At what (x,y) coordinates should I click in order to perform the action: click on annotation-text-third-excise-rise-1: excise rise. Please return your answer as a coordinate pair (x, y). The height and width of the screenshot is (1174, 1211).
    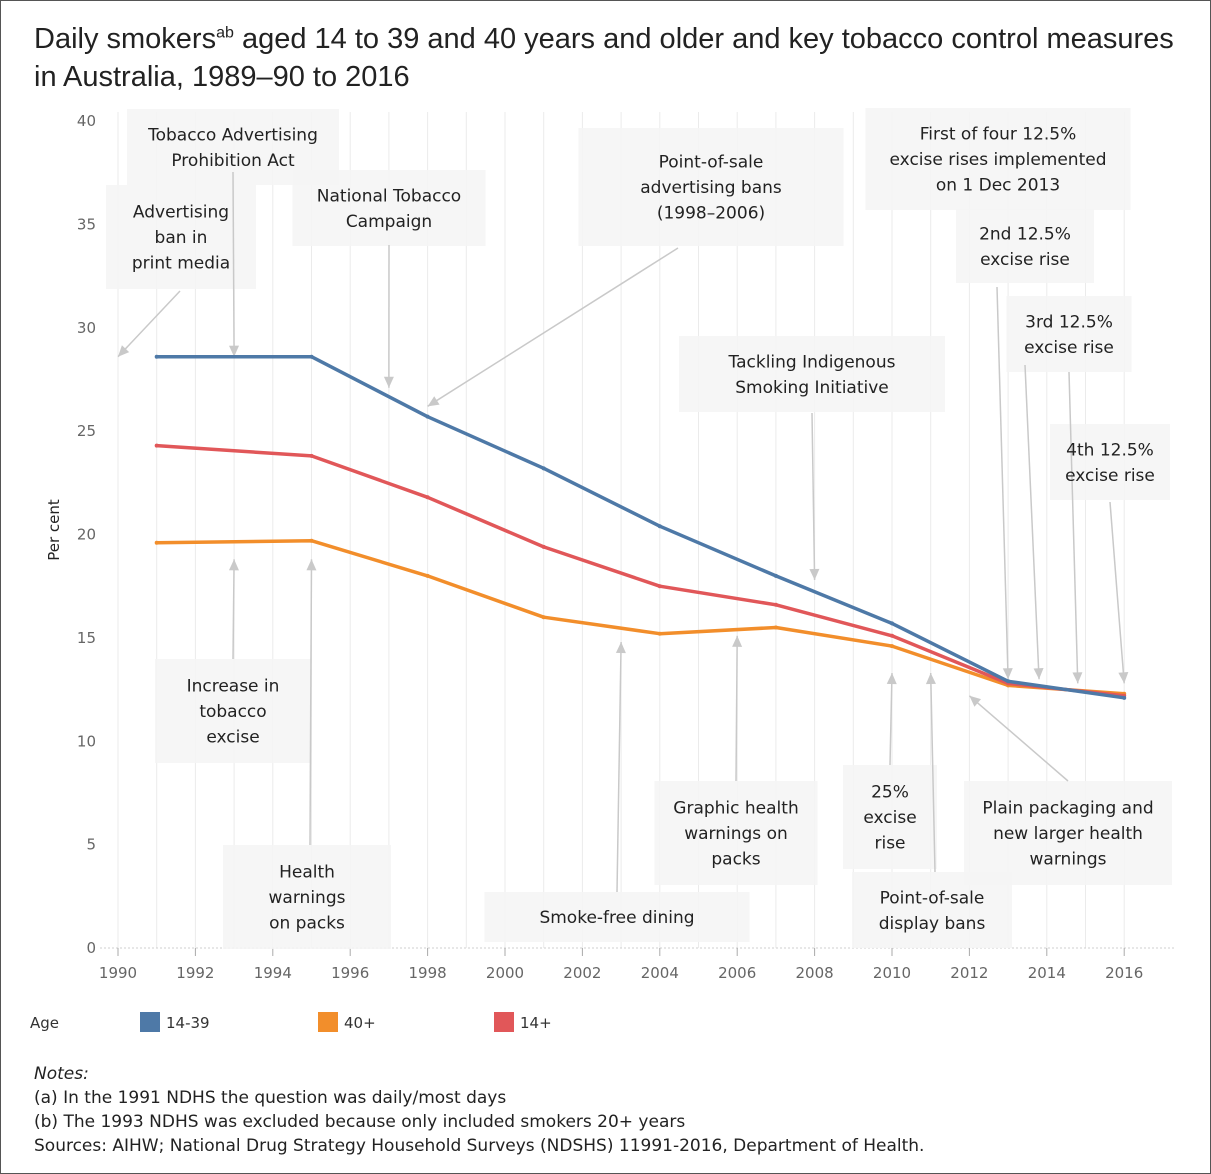
    Looking at the image, I should click on (1069, 348).